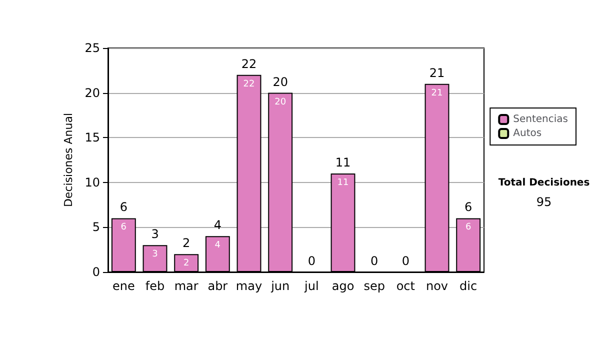 This screenshot has height=340, width=600. I want to click on y-tick-label: 0, so click(96, 272).